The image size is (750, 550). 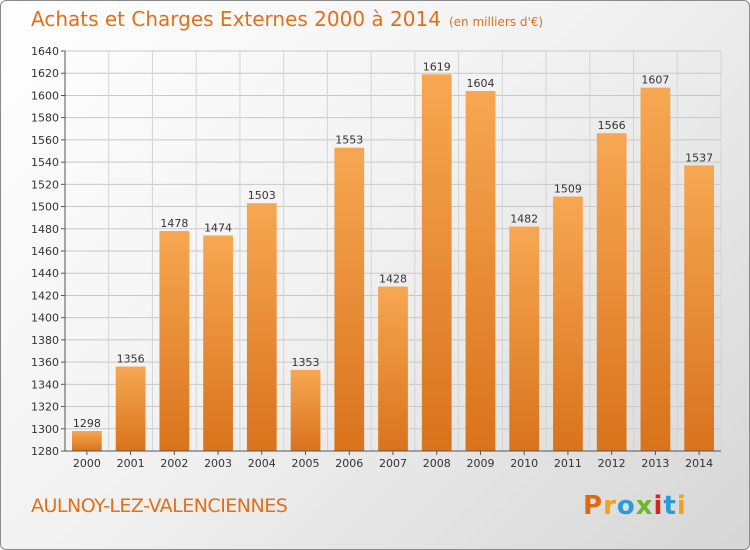 What do you see at coordinates (45, 318) in the screenshot?
I see `y-tick-label: 1400` at bounding box center [45, 318].